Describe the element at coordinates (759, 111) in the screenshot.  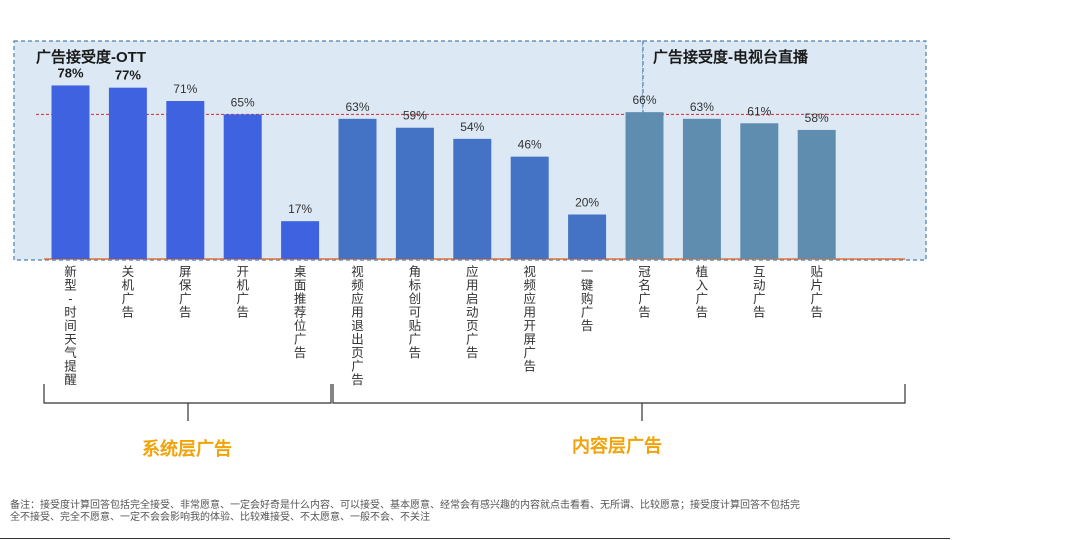
I see `bar-value-label: 61%` at that location.